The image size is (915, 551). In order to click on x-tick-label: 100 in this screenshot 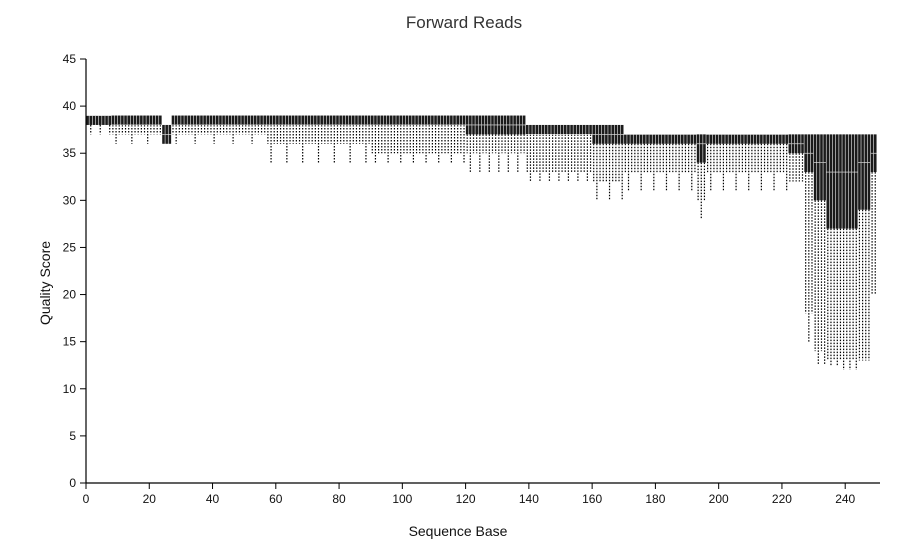, I will do `click(402, 499)`.